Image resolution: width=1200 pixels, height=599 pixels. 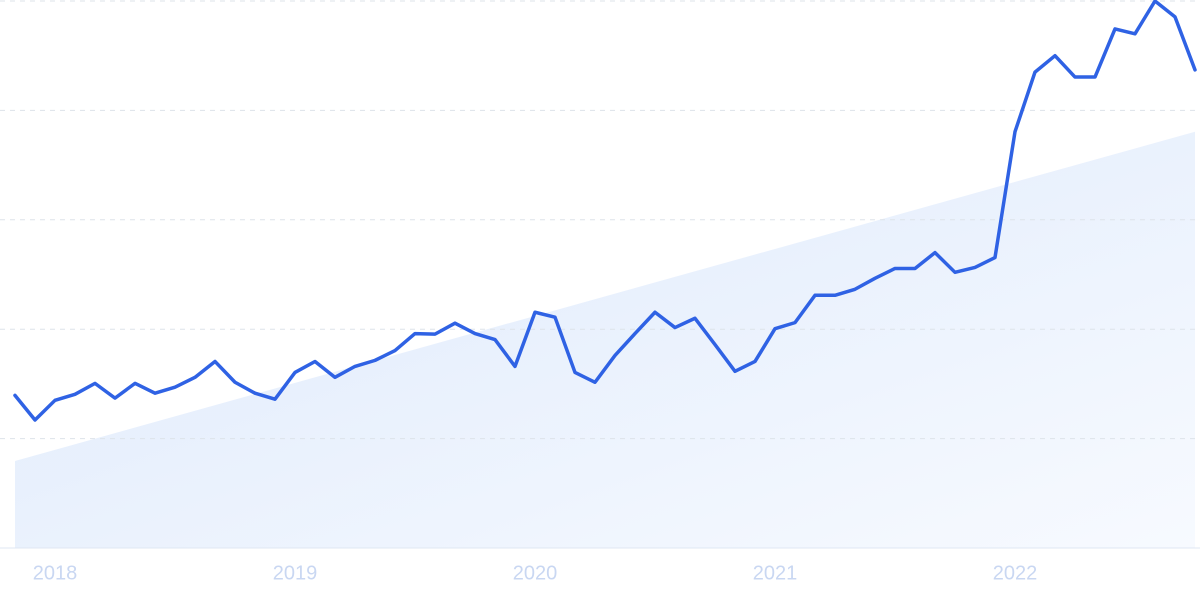 I want to click on x-tick-label: 2020, so click(x=535, y=573).